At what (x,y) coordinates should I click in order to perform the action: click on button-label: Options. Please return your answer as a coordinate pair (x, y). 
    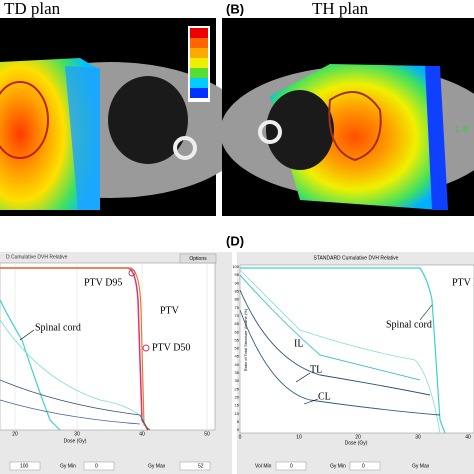
    Looking at the image, I should click on (198, 259).